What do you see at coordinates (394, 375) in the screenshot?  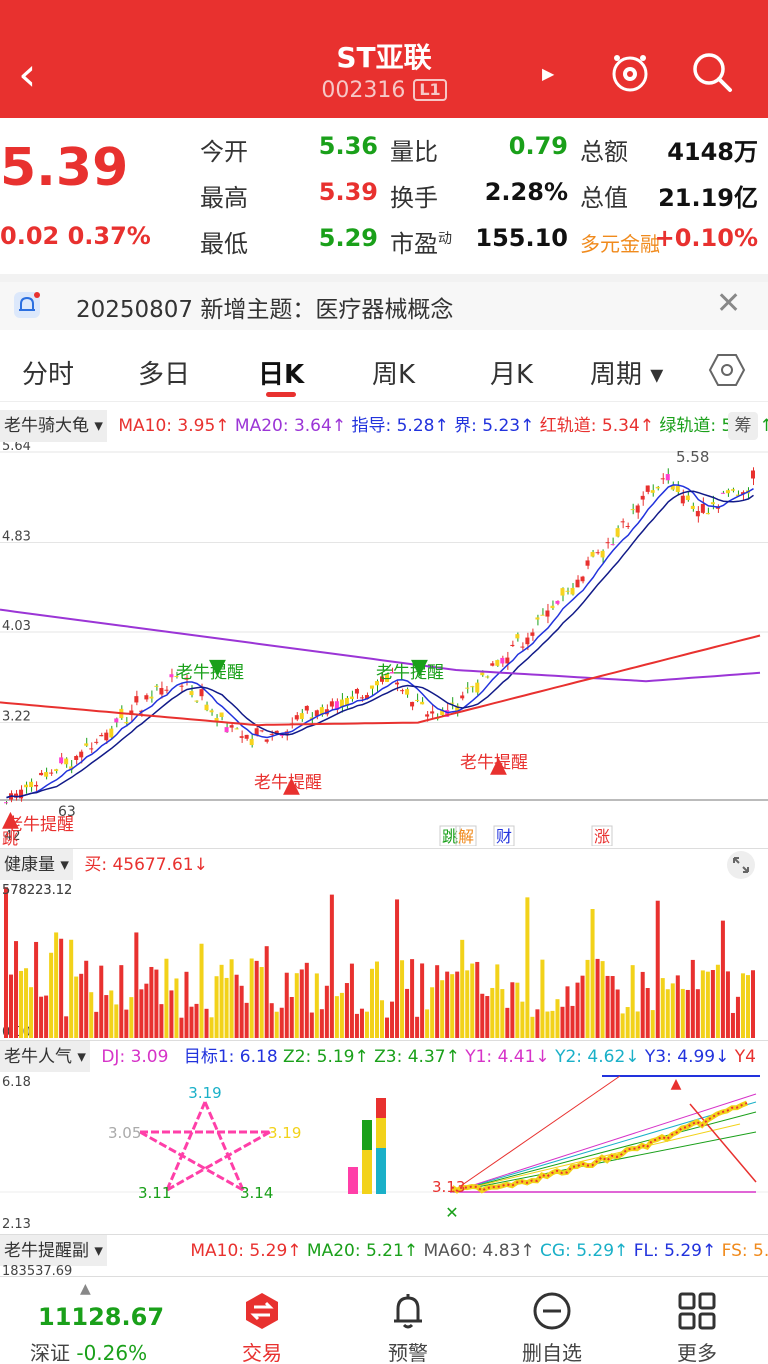 I see `tab-3: 周K` at bounding box center [394, 375].